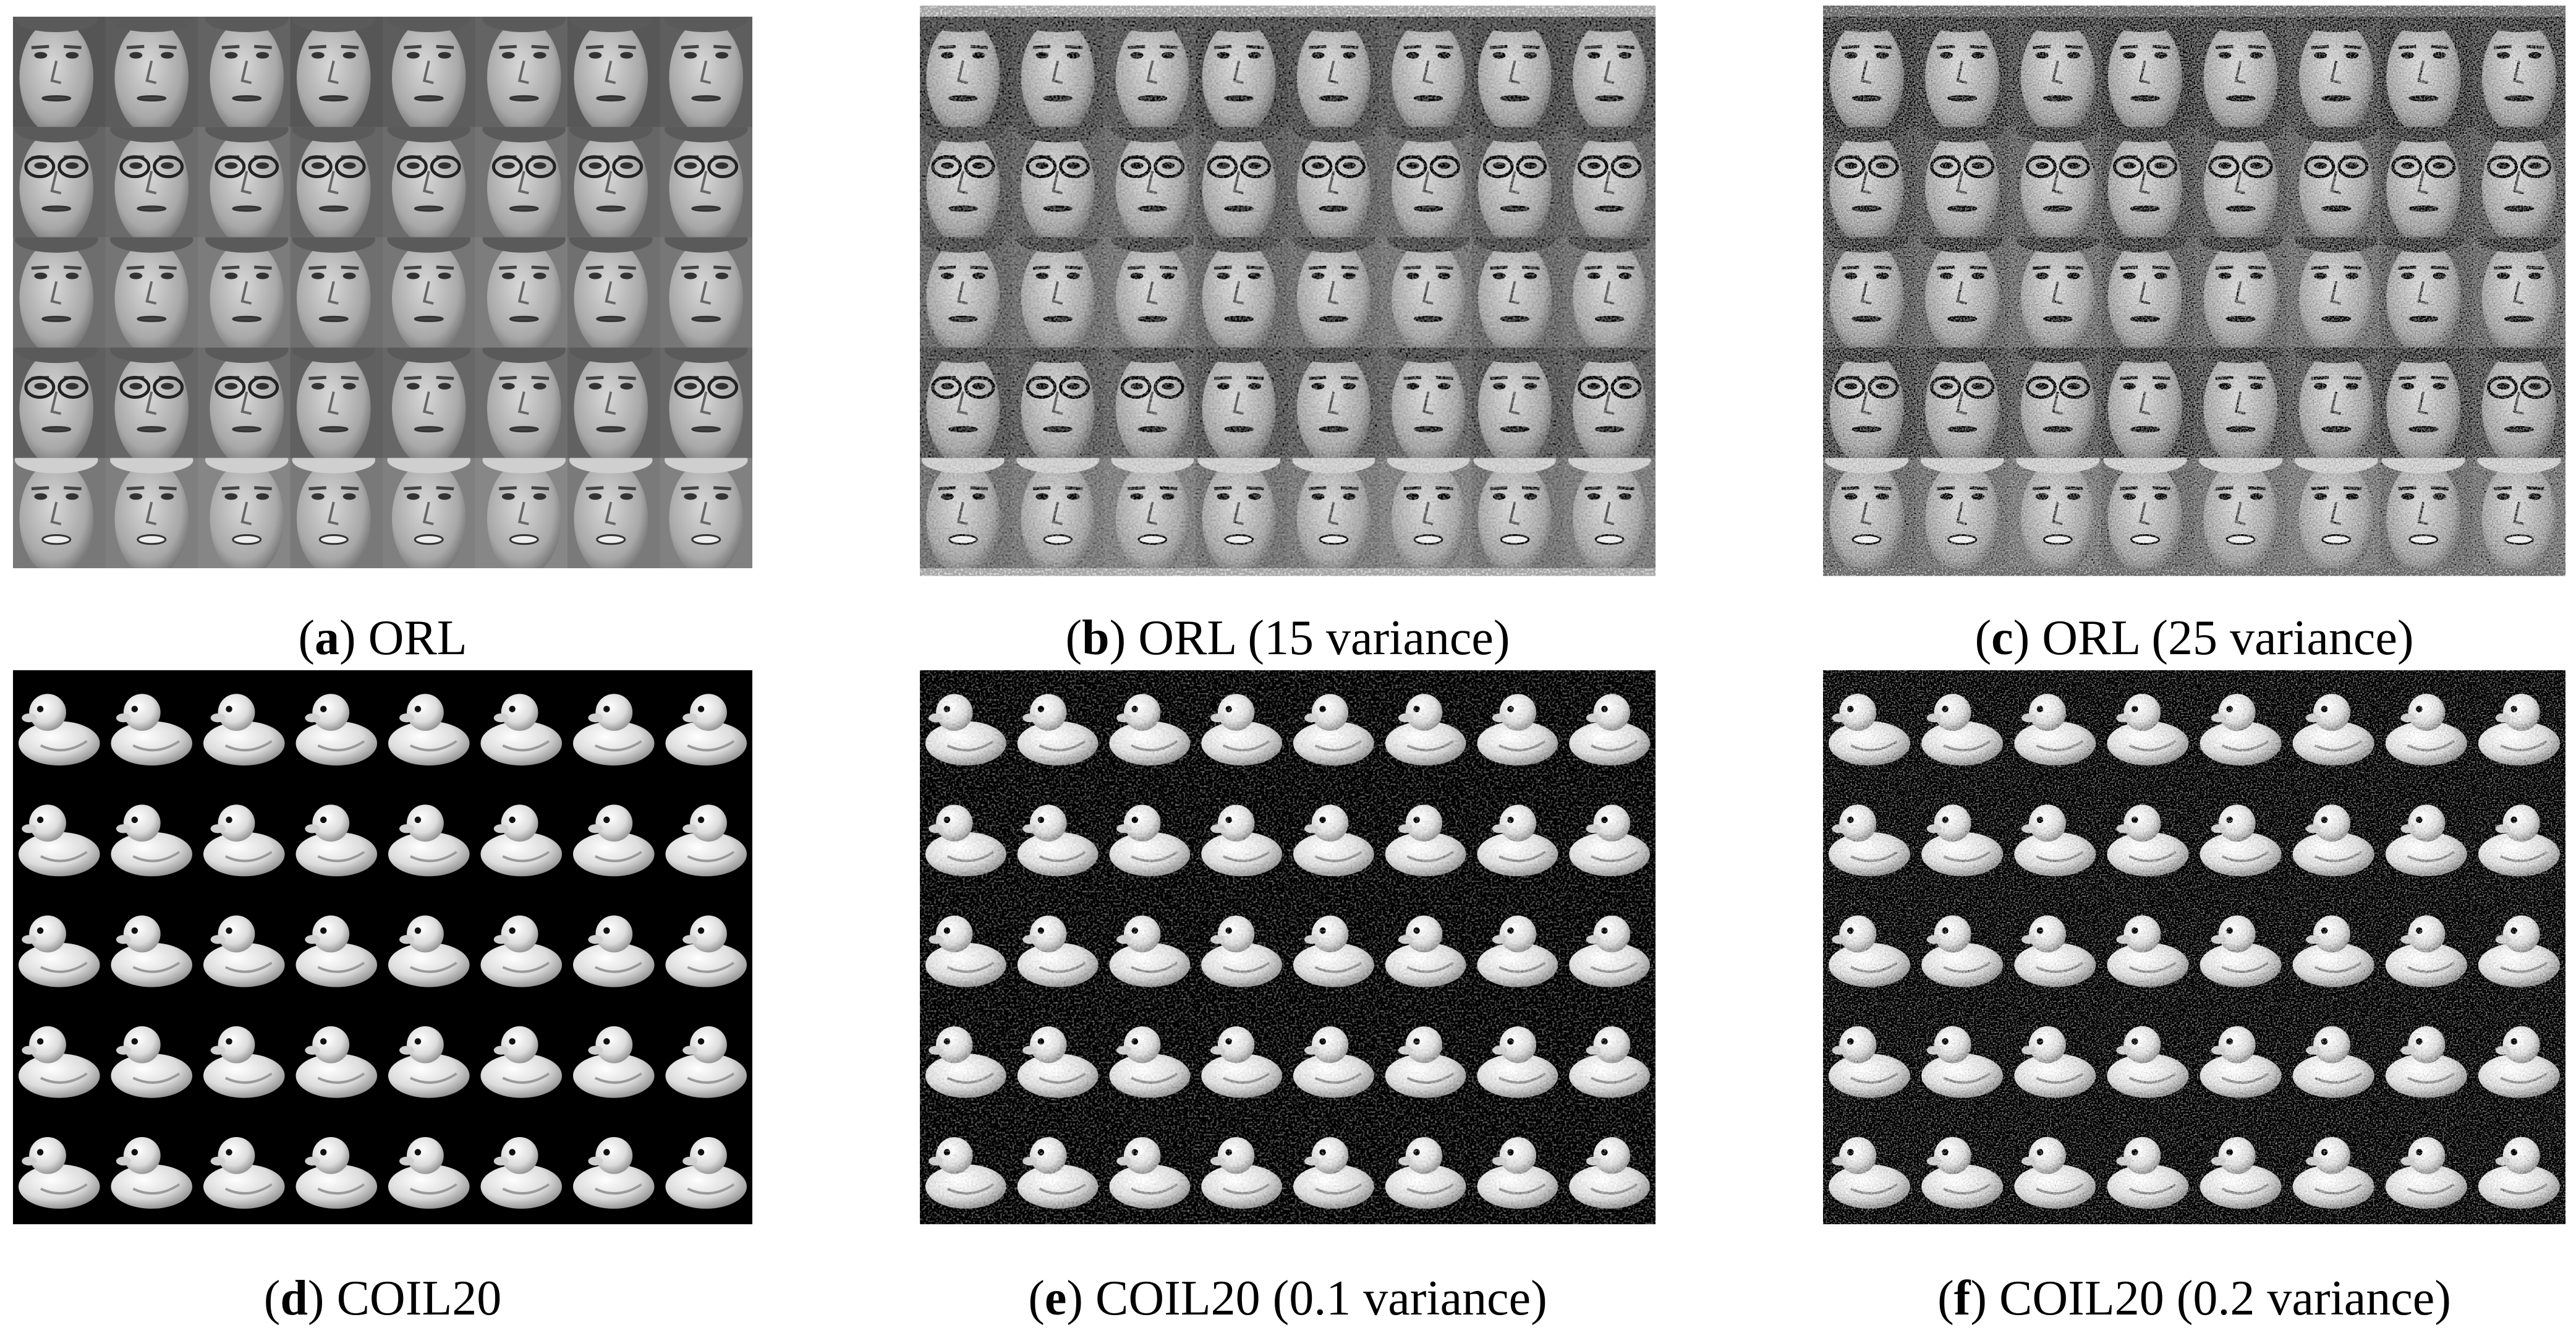 Image resolution: width=2576 pixels, height=1338 pixels. What do you see at coordinates (2002, 638) in the screenshot?
I see `caption-letter: c` at bounding box center [2002, 638].